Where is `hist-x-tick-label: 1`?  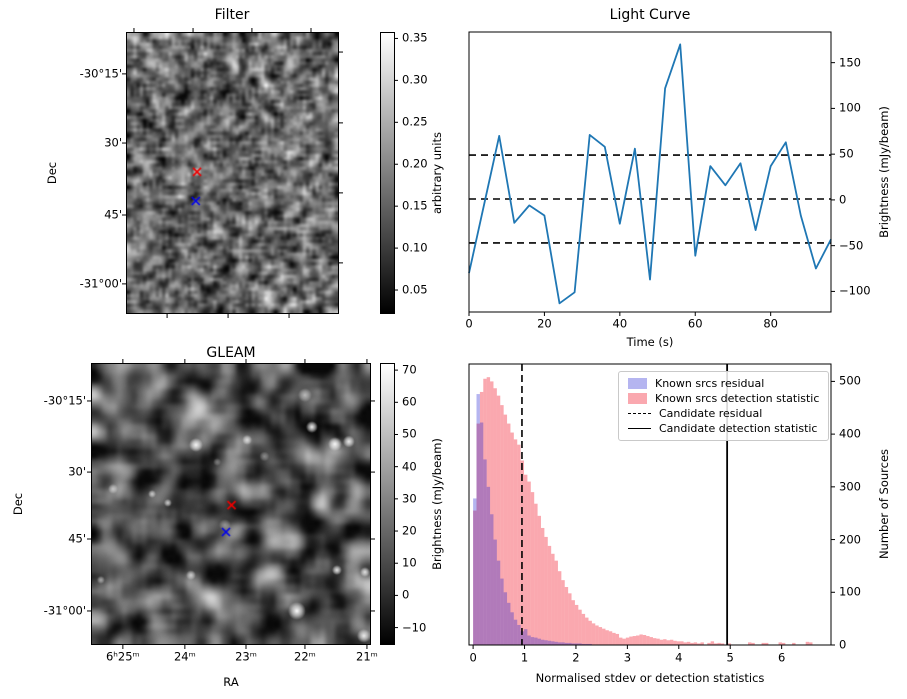
hist-x-tick-label: 1 is located at coordinates (524, 657).